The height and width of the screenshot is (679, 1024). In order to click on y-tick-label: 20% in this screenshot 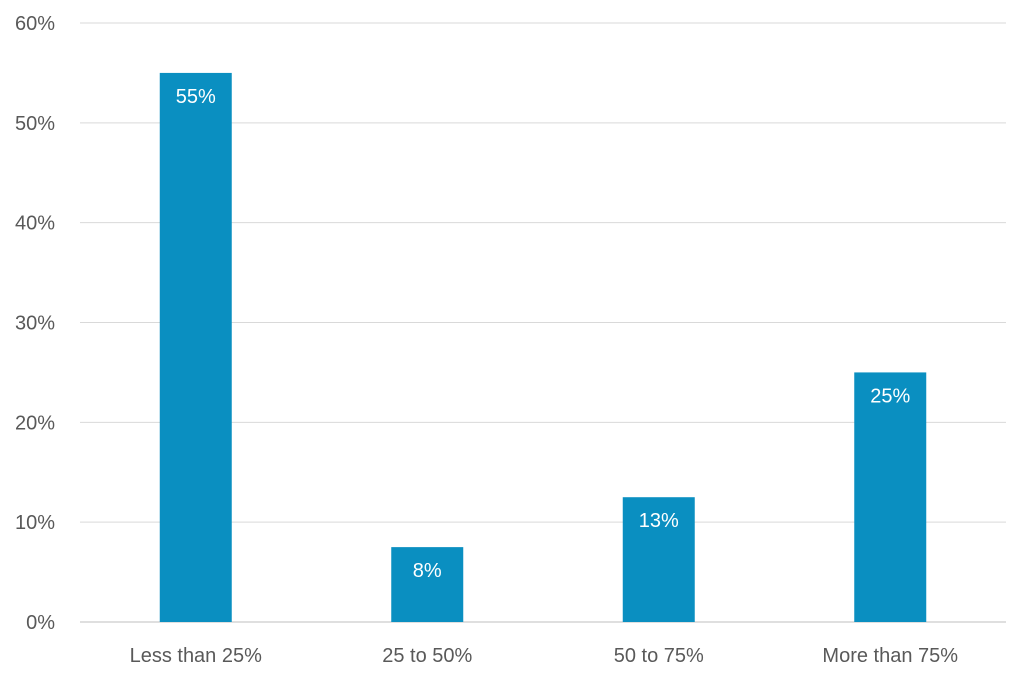, I will do `click(35, 423)`.